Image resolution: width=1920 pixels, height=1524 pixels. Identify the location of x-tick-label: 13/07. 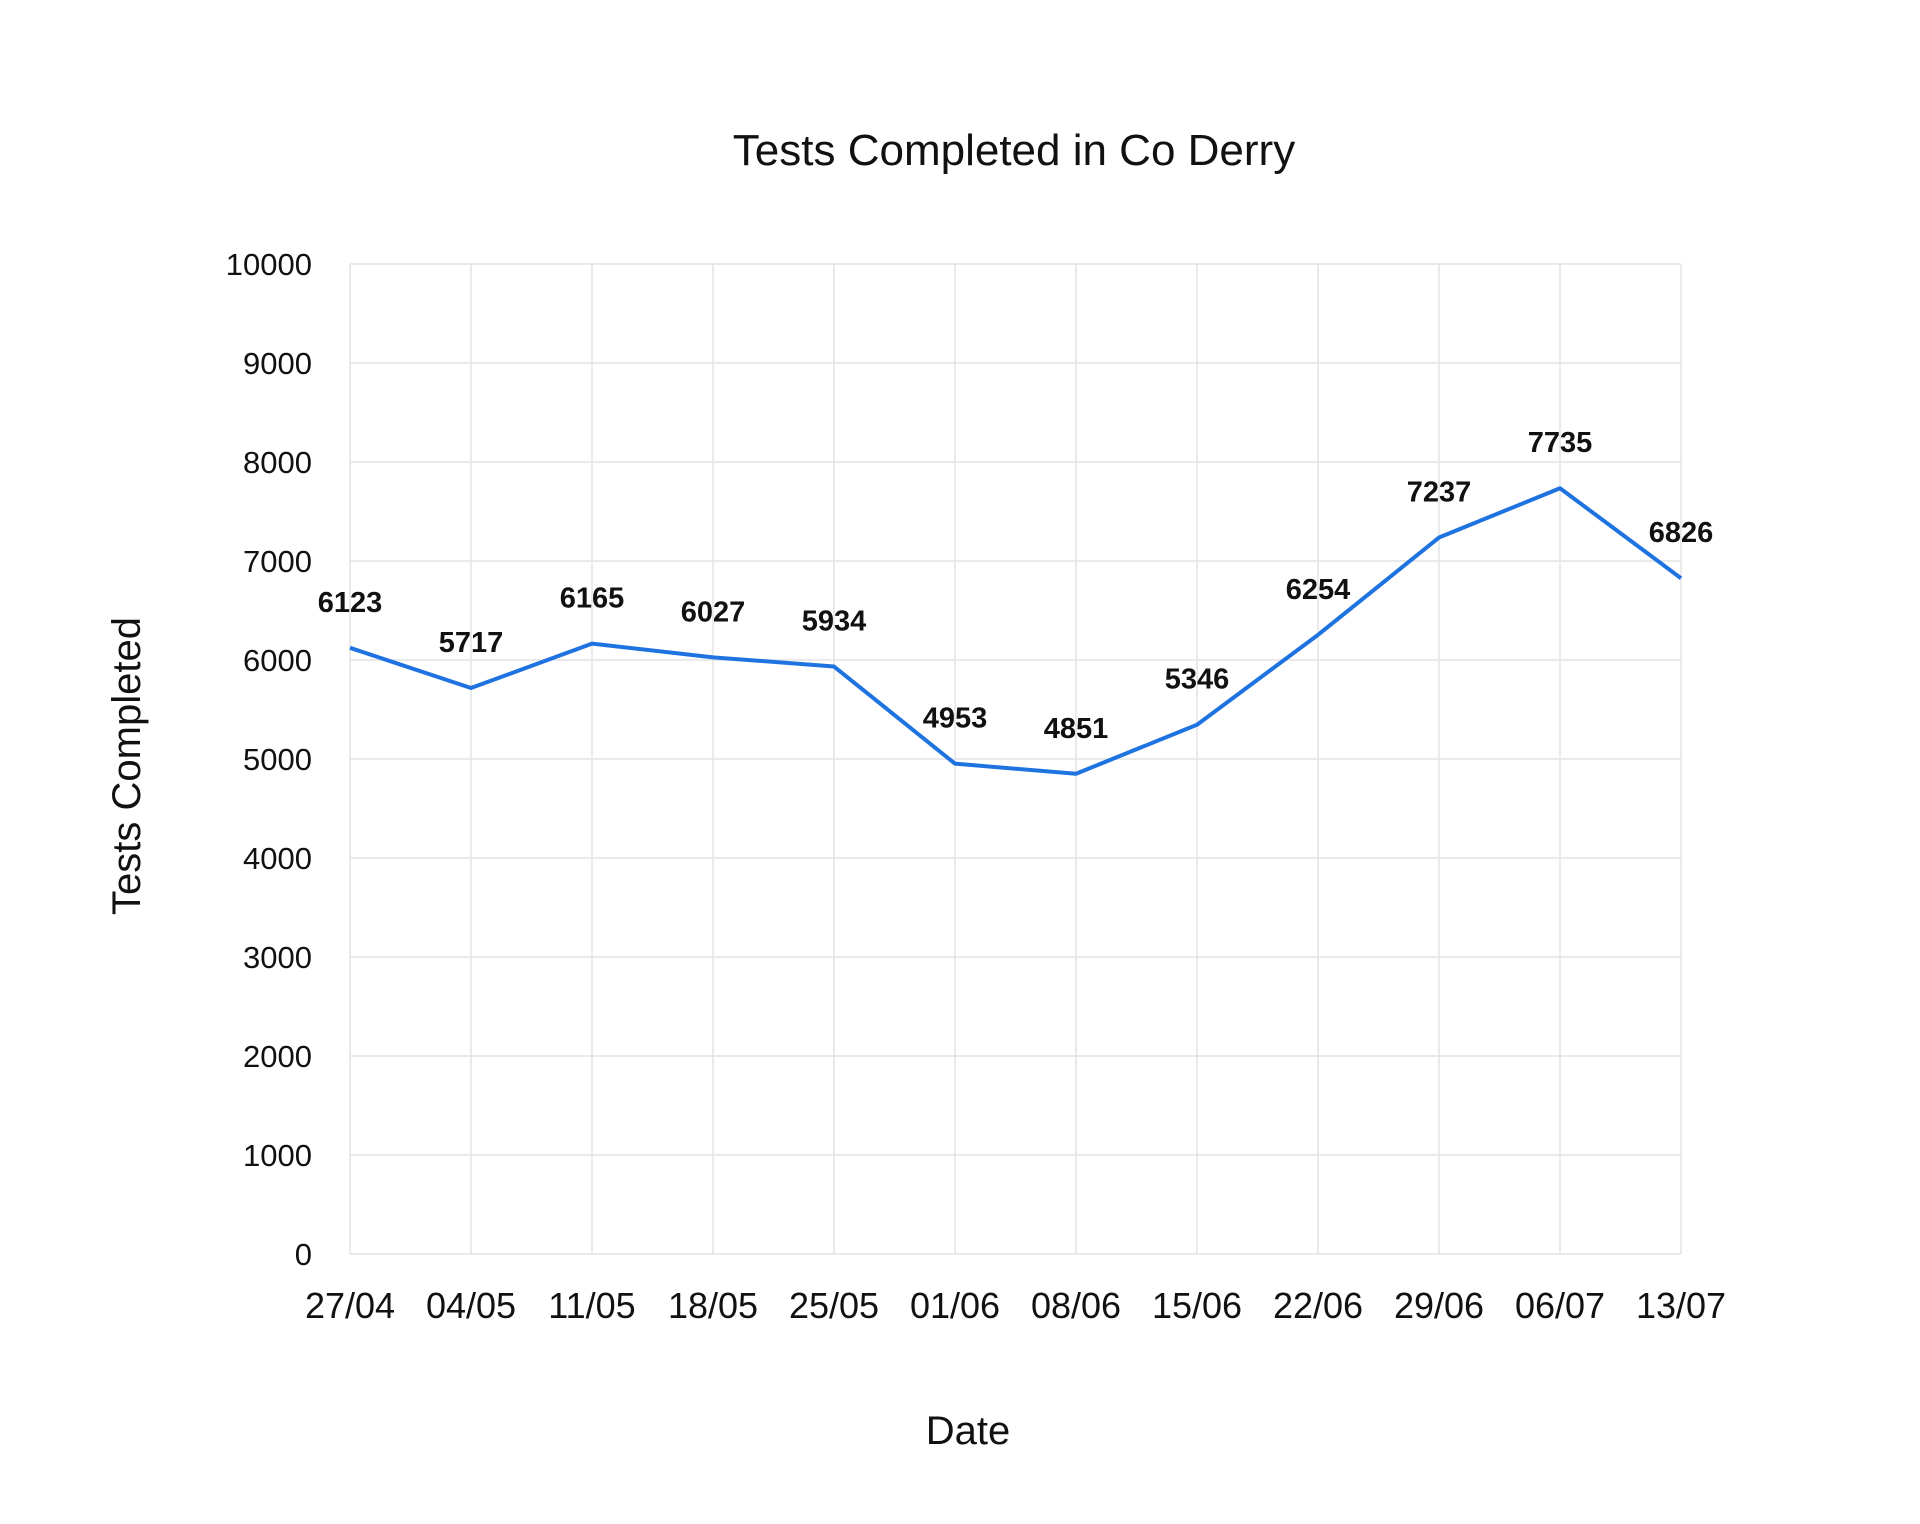
(1681, 1305).